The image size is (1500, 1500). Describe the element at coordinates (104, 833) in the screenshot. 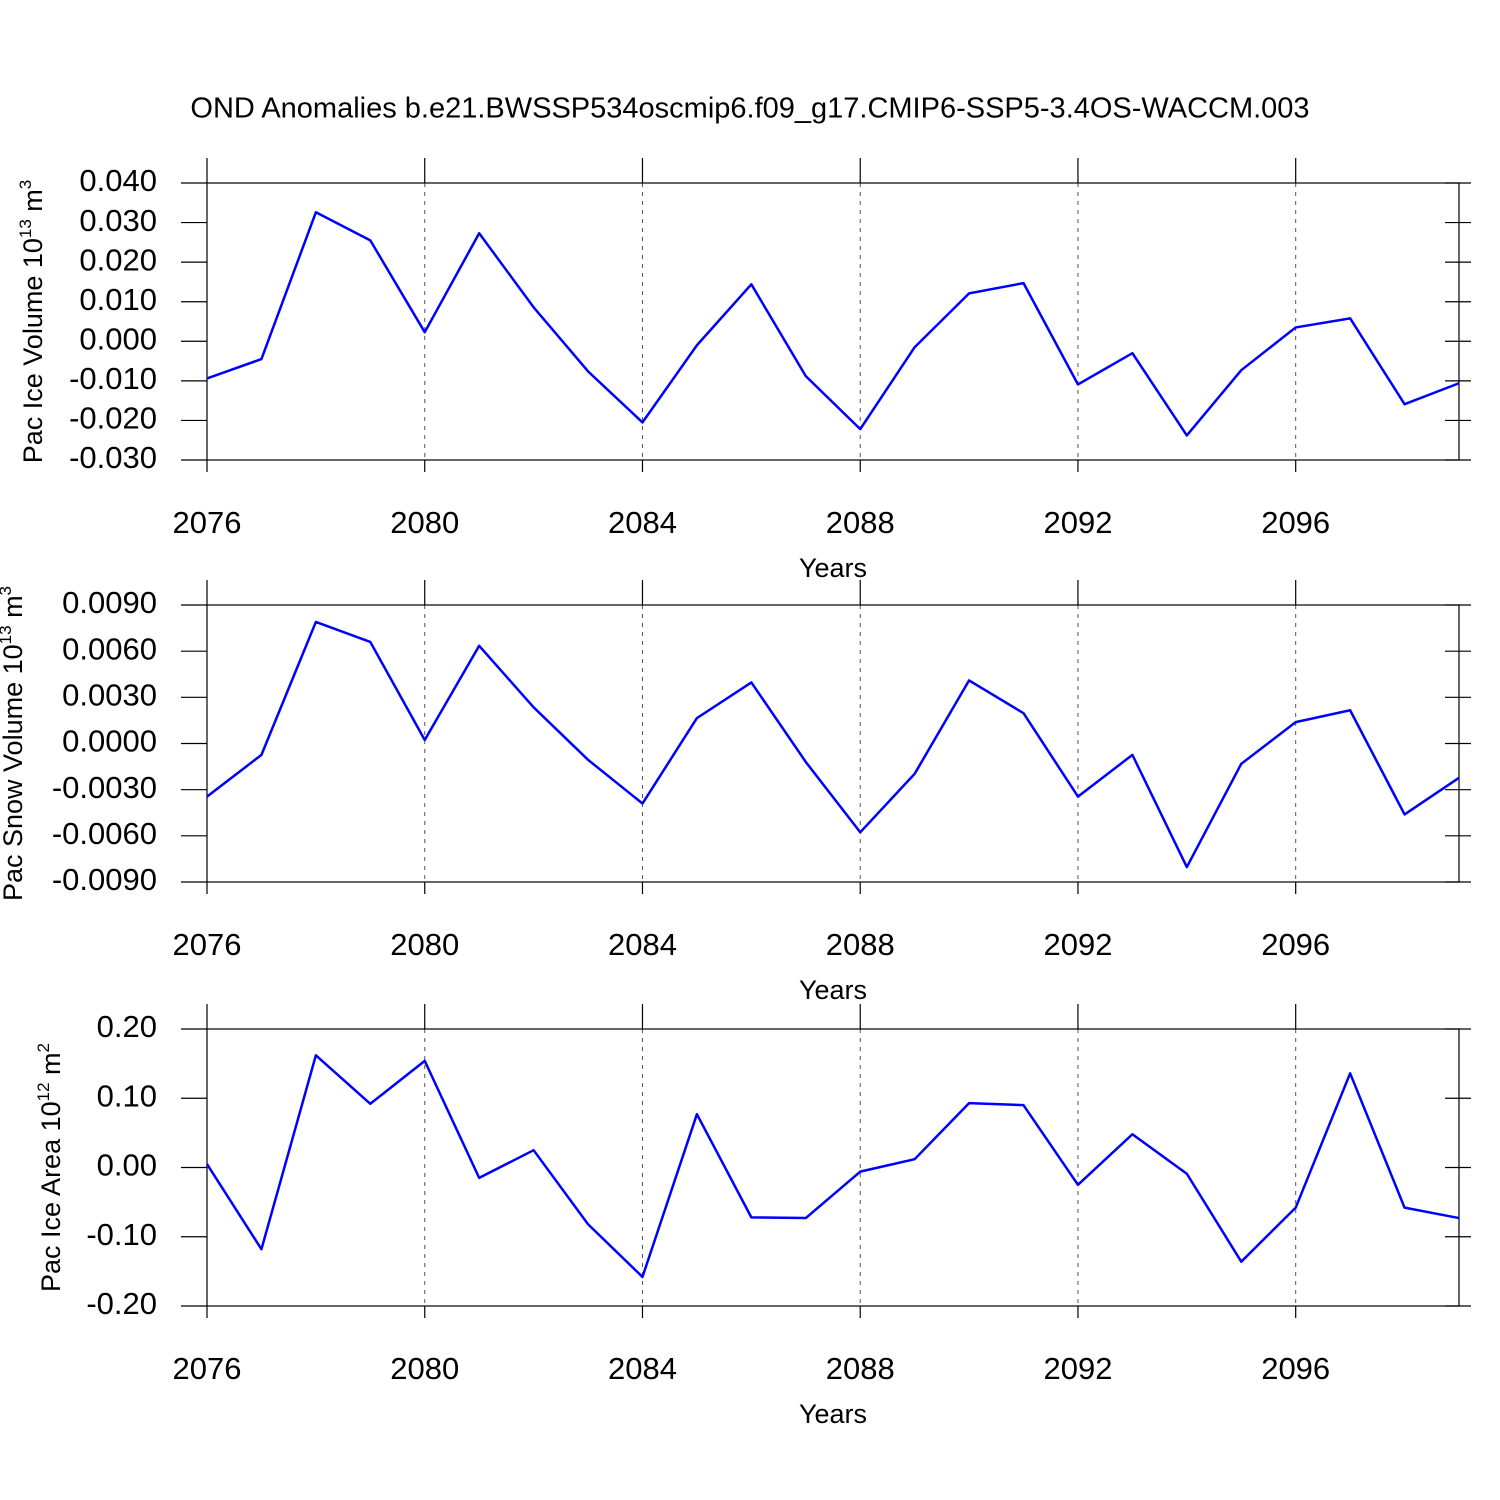

I see `y-tick-label: -0.0060` at that location.